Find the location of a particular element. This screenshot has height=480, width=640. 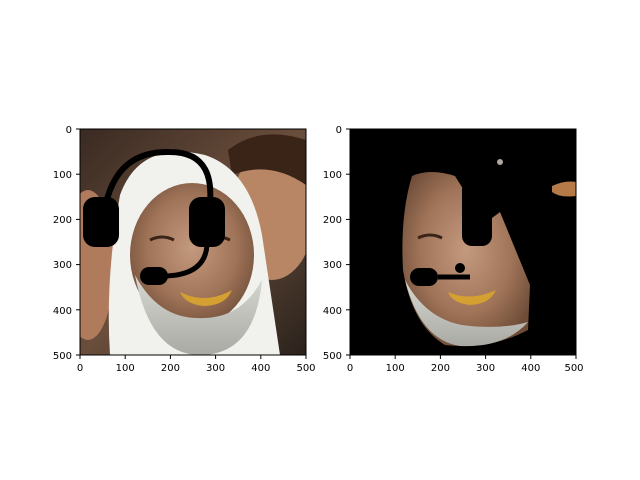

headset-overlay-icon is located at coordinates (154, 216).